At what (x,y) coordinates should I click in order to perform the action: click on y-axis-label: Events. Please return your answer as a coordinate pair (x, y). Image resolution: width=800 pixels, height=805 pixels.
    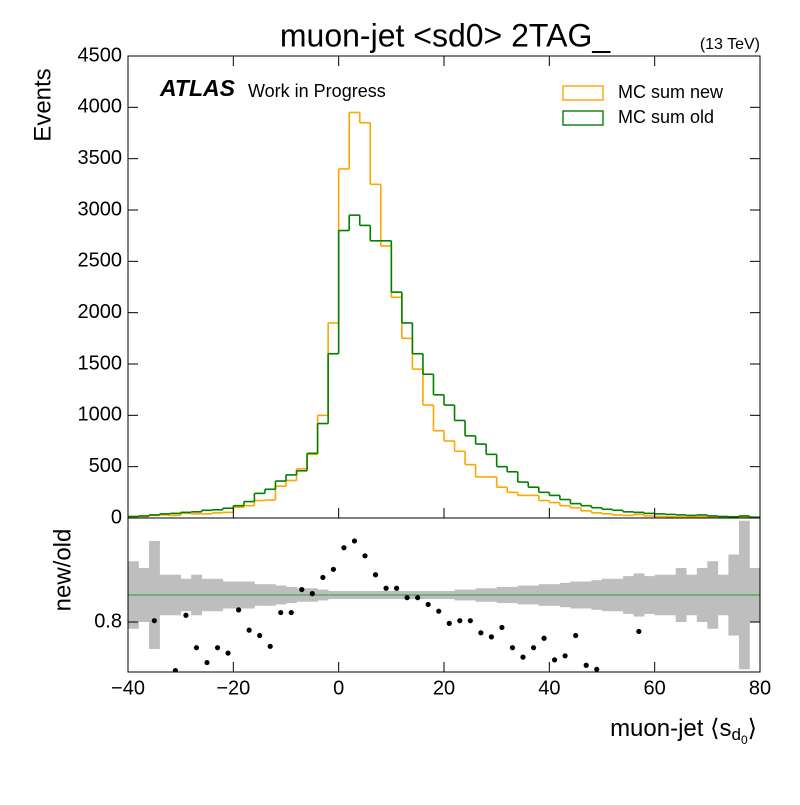
    Looking at the image, I should click on (42, 104).